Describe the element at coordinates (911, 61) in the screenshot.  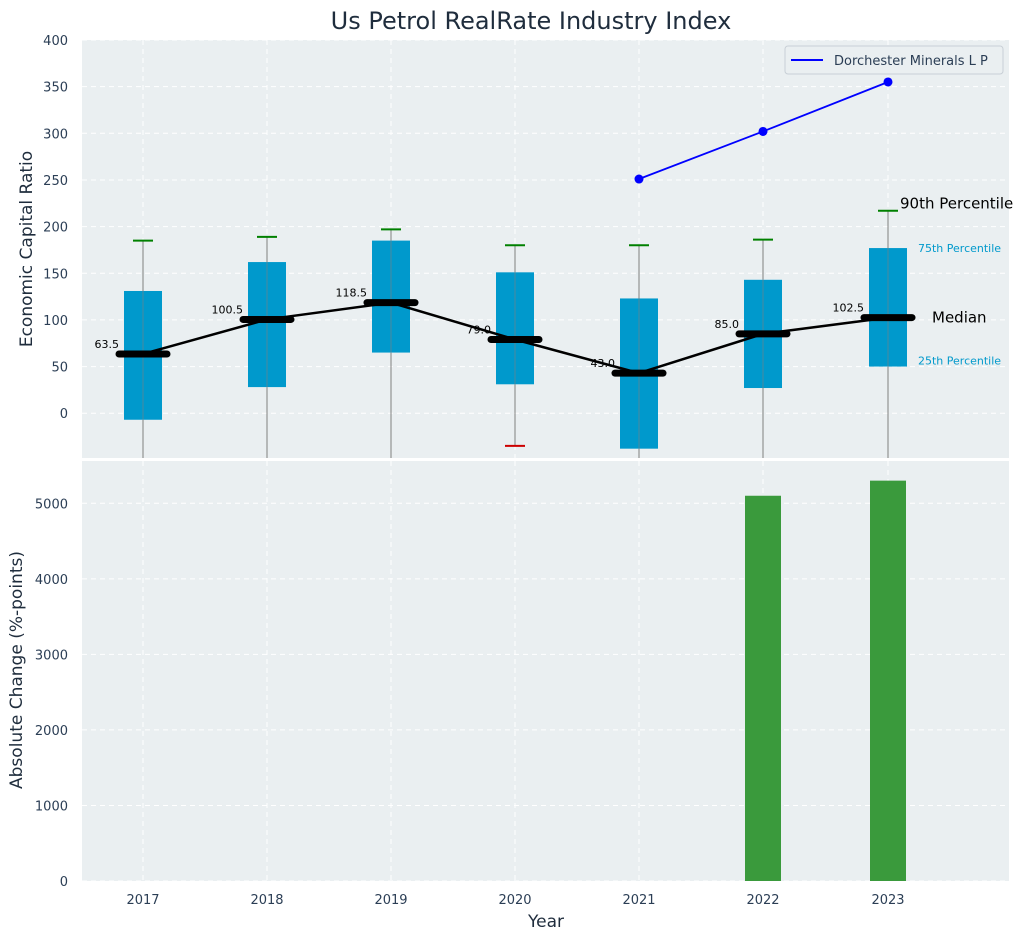
I see `legend-label: Dorchester Minerals L P` at that location.